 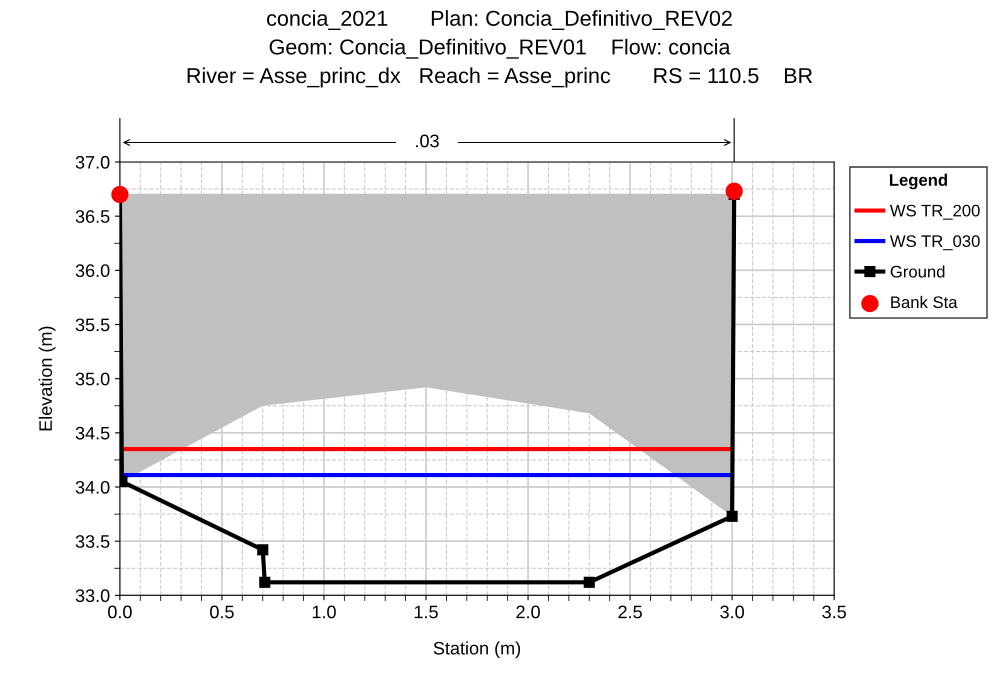 I want to click on y-tick-label: 35.5, so click(x=93, y=325).